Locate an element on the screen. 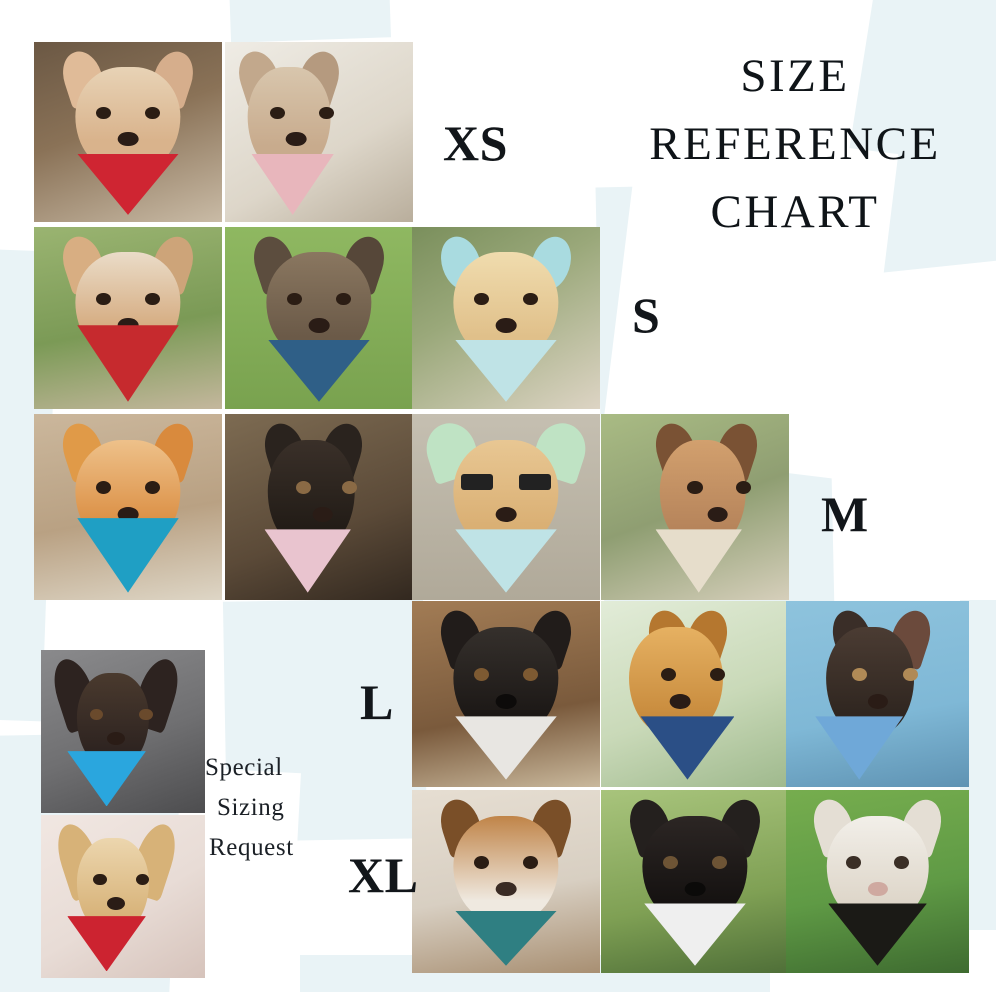 The width and height of the screenshot is (996, 992). page-title-line-3: CHART is located at coordinates (795, 212).